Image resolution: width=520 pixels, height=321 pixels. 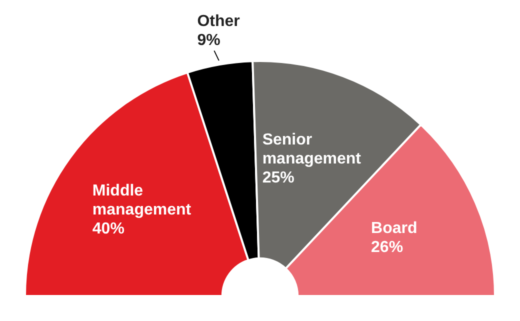 What do you see at coordinates (312, 150) in the screenshot?
I see `slice-label: Senior management` at bounding box center [312, 150].